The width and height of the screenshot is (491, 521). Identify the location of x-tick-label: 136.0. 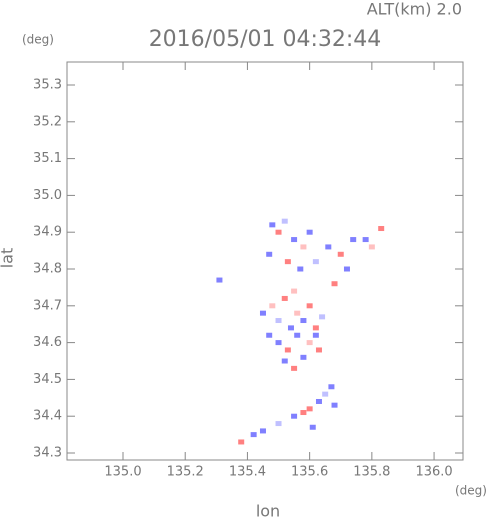
(433, 472).